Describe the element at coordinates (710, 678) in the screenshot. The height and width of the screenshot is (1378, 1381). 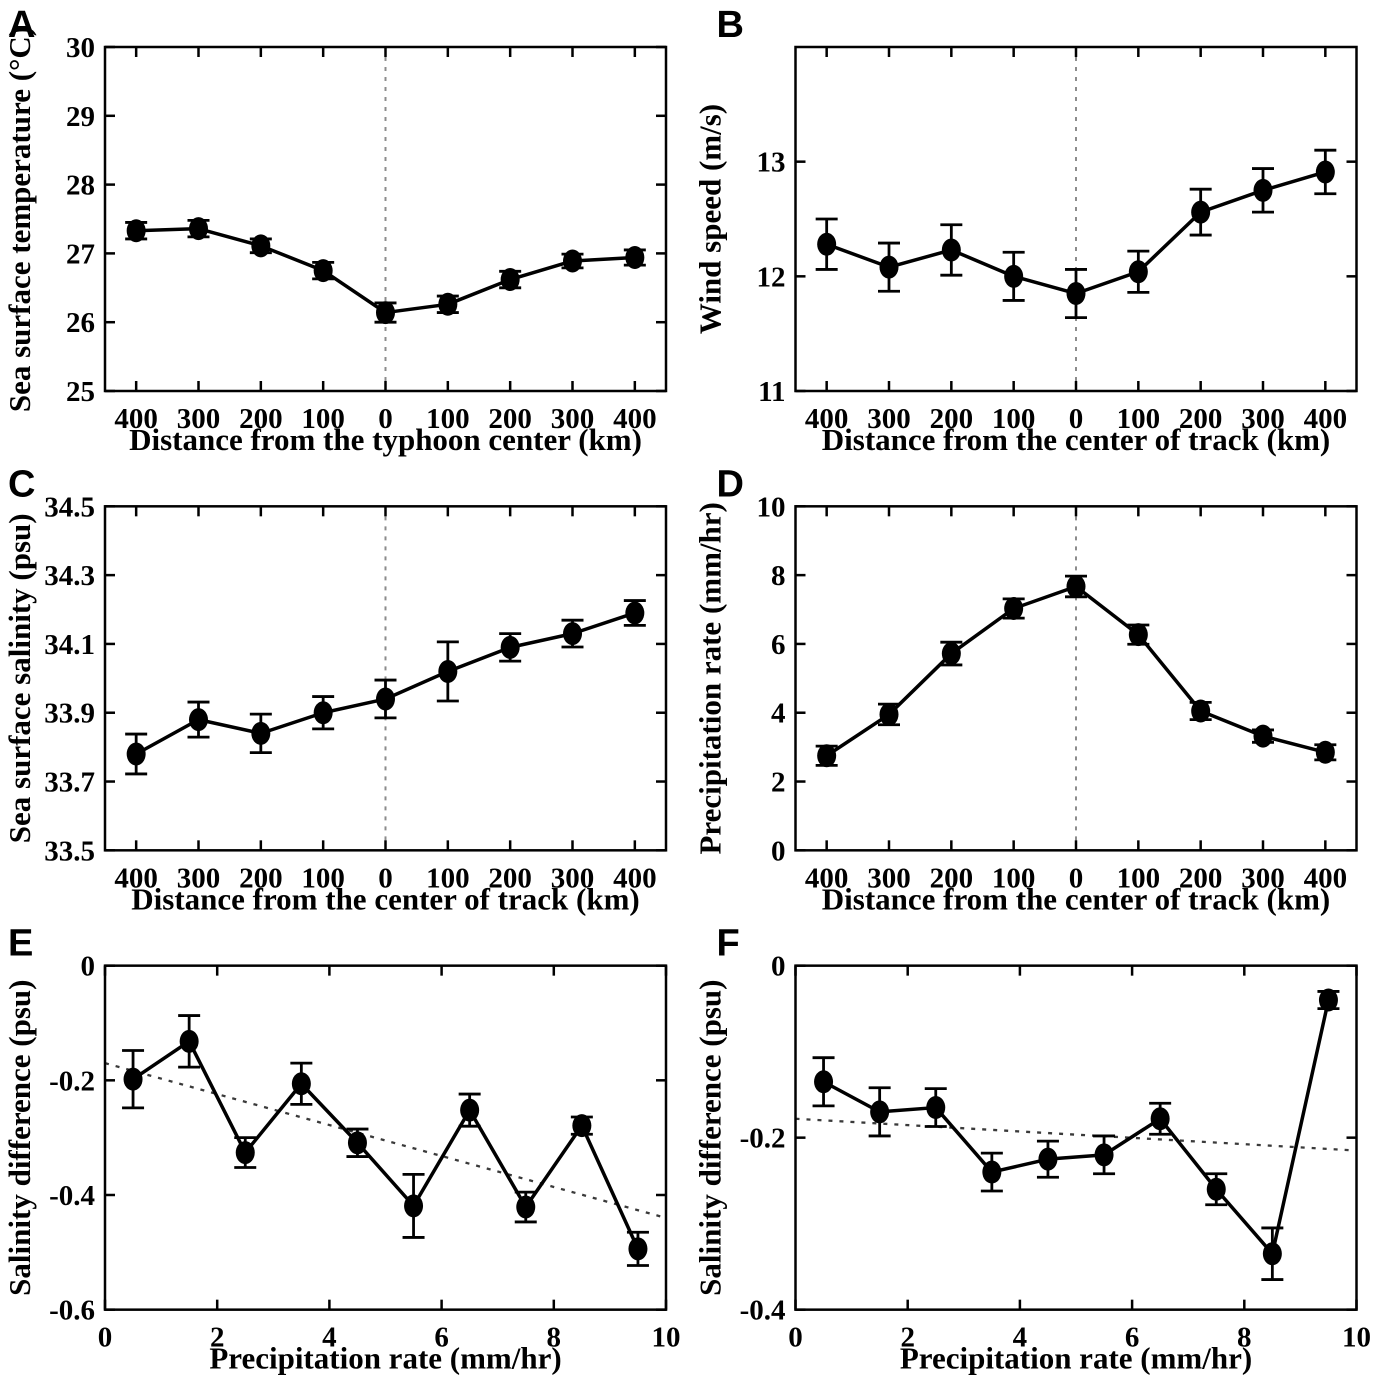
I see `y-axis-label: Precipitation rate (mm/hr)` at that location.